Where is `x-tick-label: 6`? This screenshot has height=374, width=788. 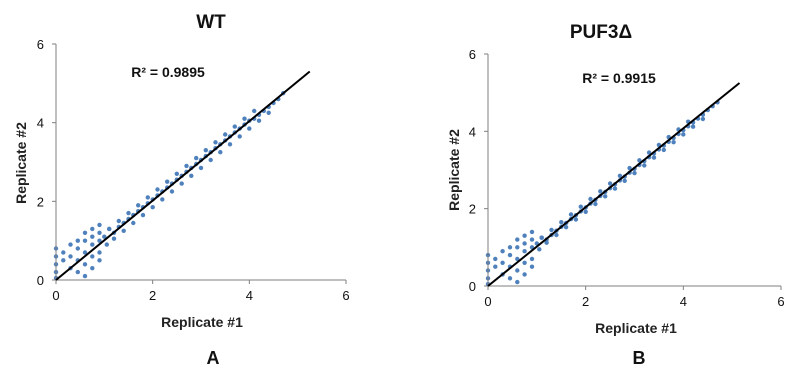
x-tick-label: 6 is located at coordinates (780, 301).